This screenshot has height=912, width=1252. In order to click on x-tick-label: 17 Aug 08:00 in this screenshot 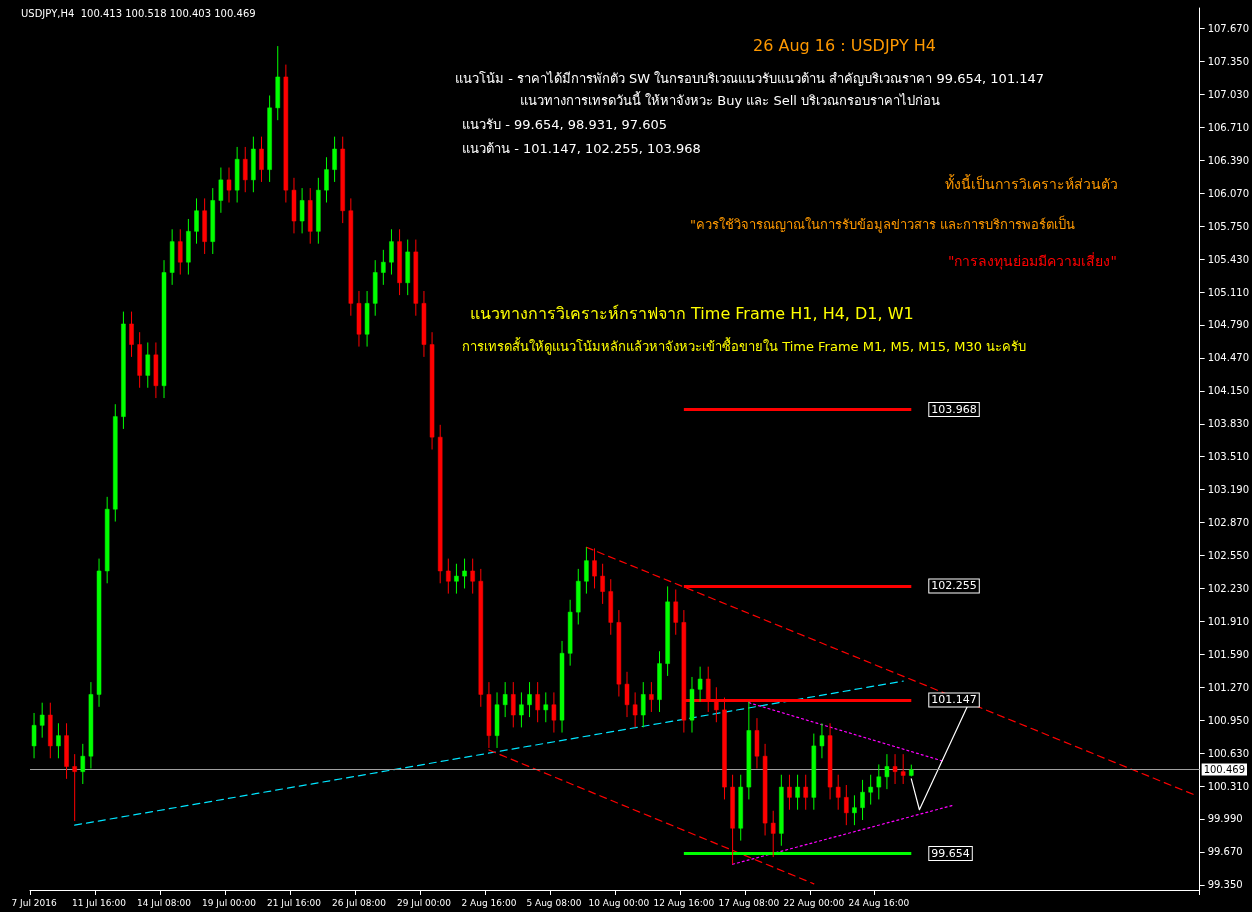, I will do `click(749, 902)`.